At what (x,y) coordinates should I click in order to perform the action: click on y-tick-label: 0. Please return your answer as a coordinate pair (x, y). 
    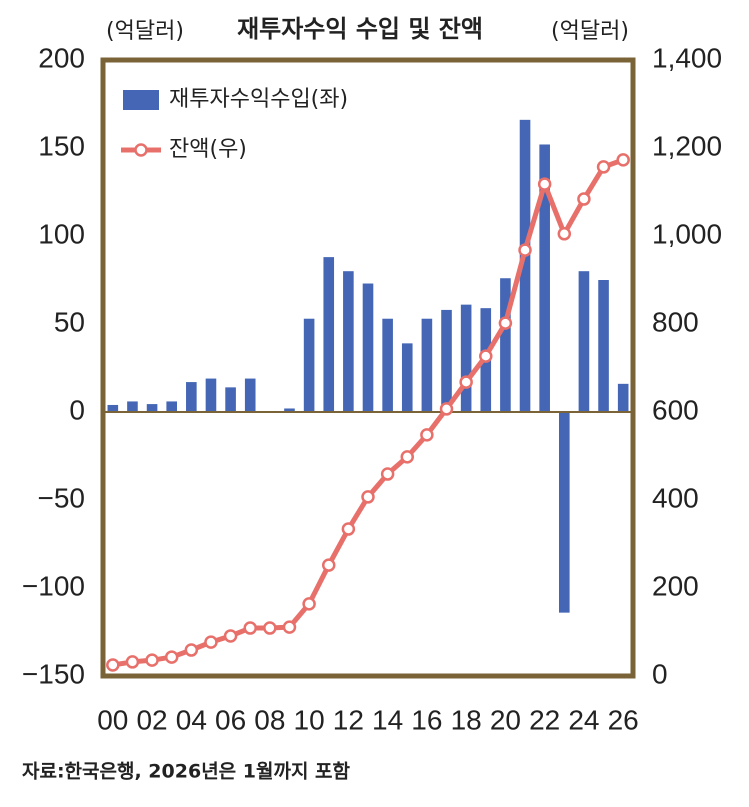
    Looking at the image, I should click on (77, 409).